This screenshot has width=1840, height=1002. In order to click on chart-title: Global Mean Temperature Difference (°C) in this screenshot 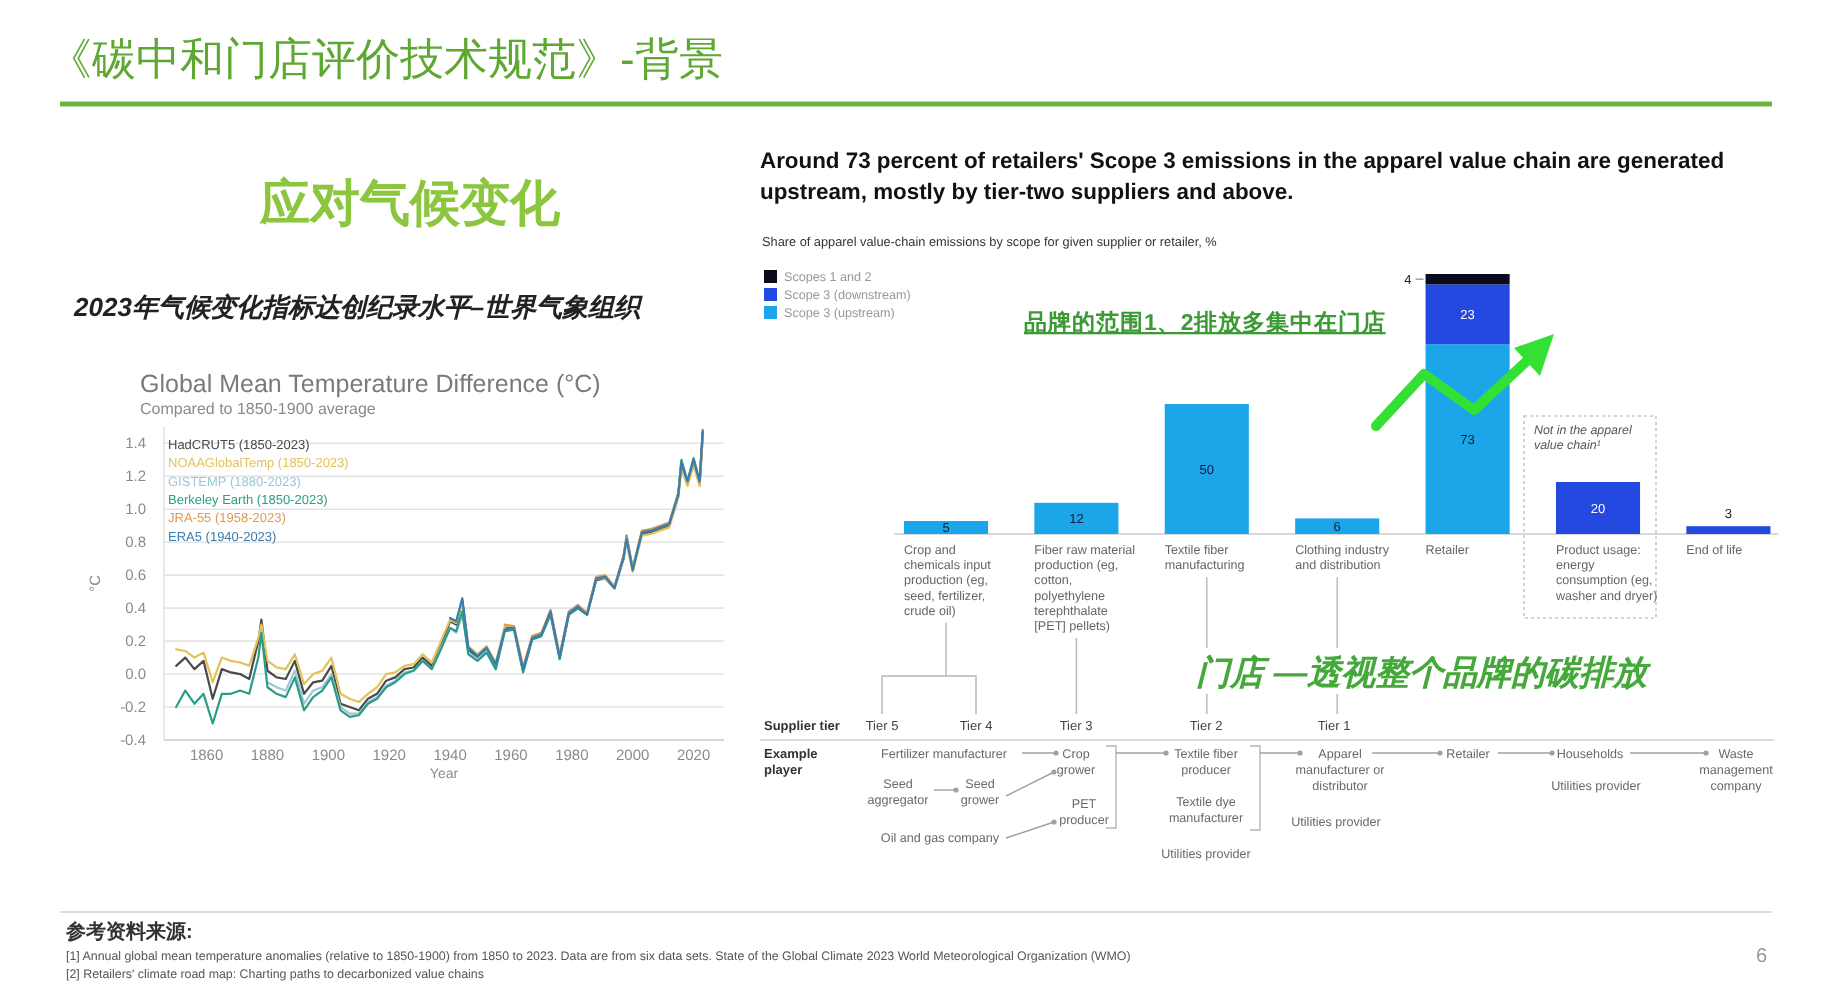, I will do `click(370, 384)`.